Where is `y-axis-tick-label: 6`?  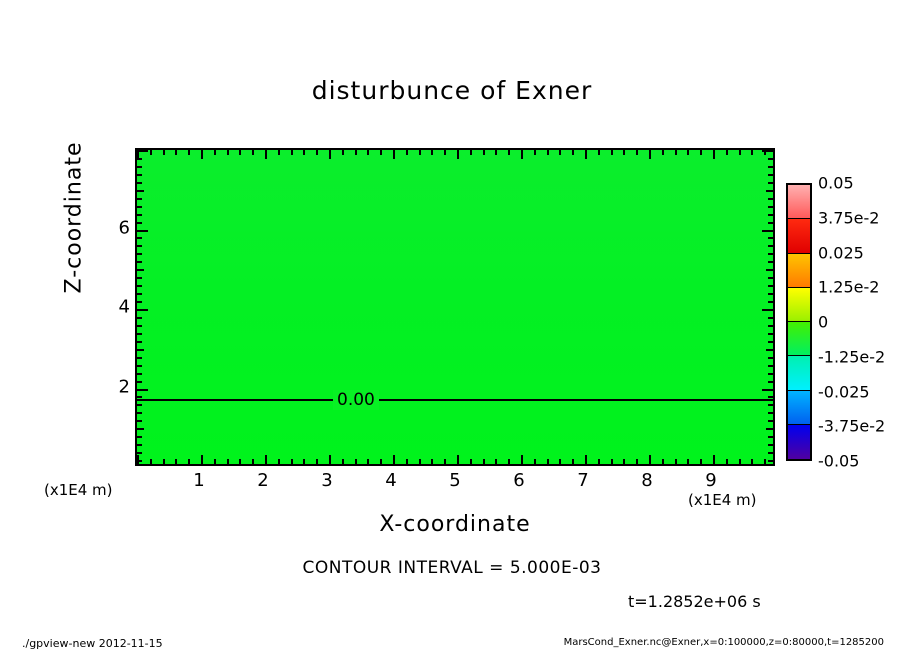
y-axis-tick-label: 6 is located at coordinates (124, 227).